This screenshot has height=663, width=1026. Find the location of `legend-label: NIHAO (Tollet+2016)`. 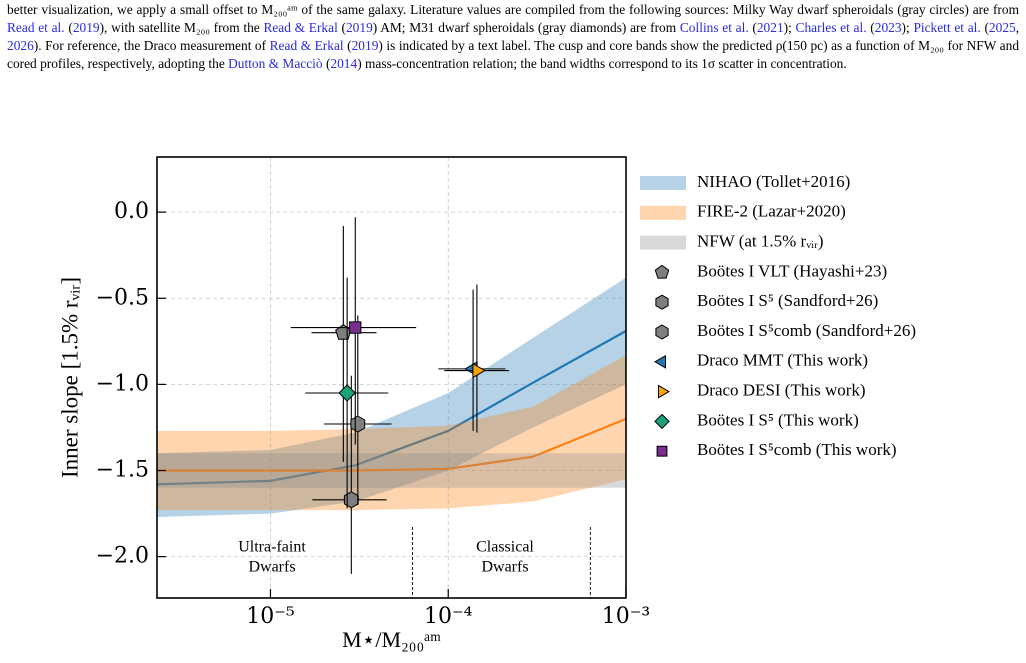

legend-label: NIHAO (Tollet+2016) is located at coordinates (773, 181).